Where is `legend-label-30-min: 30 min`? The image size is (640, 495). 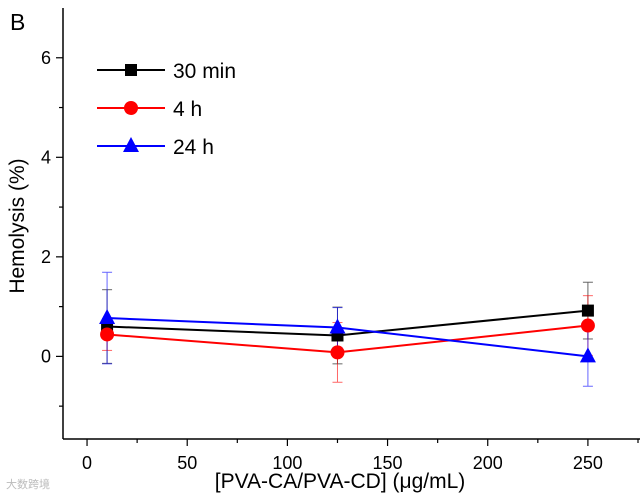
legend-label-30-min: 30 min is located at coordinates (204, 71).